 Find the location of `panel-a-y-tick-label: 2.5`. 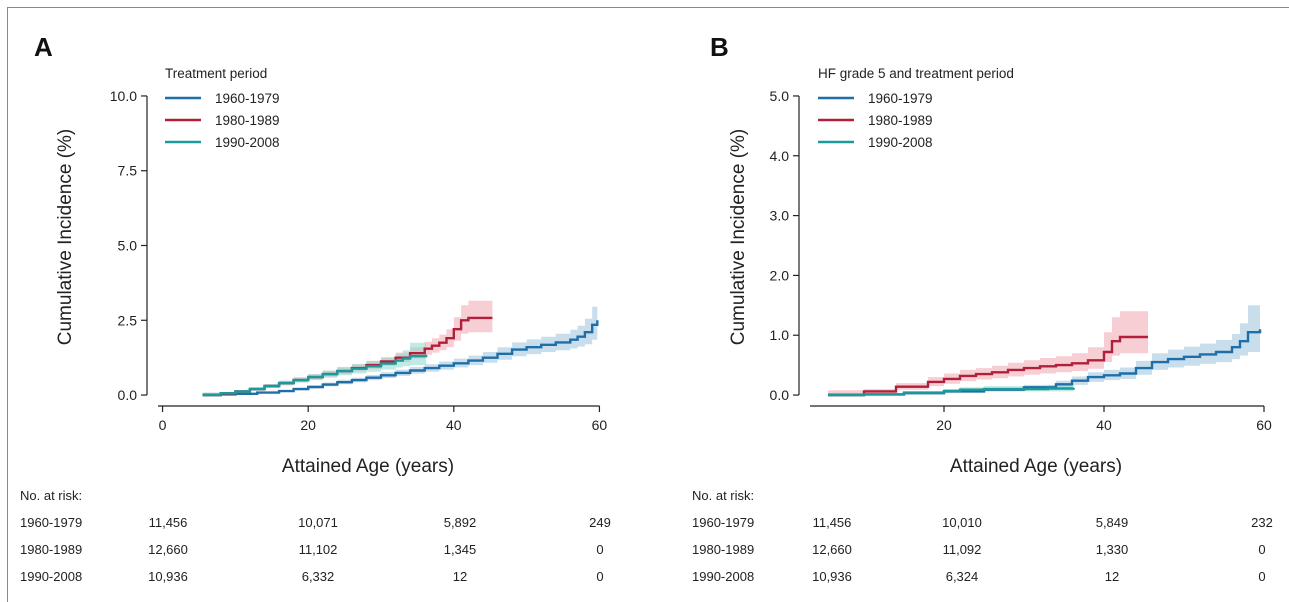

panel-a-y-tick-label: 2.5 is located at coordinates (128, 320).